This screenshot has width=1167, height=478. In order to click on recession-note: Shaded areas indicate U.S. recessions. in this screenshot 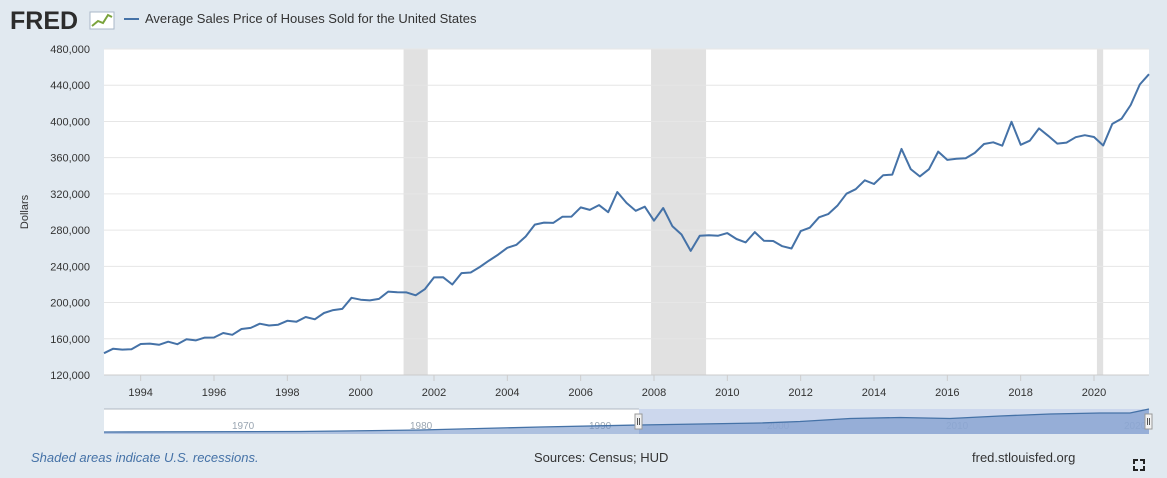, I will do `click(145, 457)`.